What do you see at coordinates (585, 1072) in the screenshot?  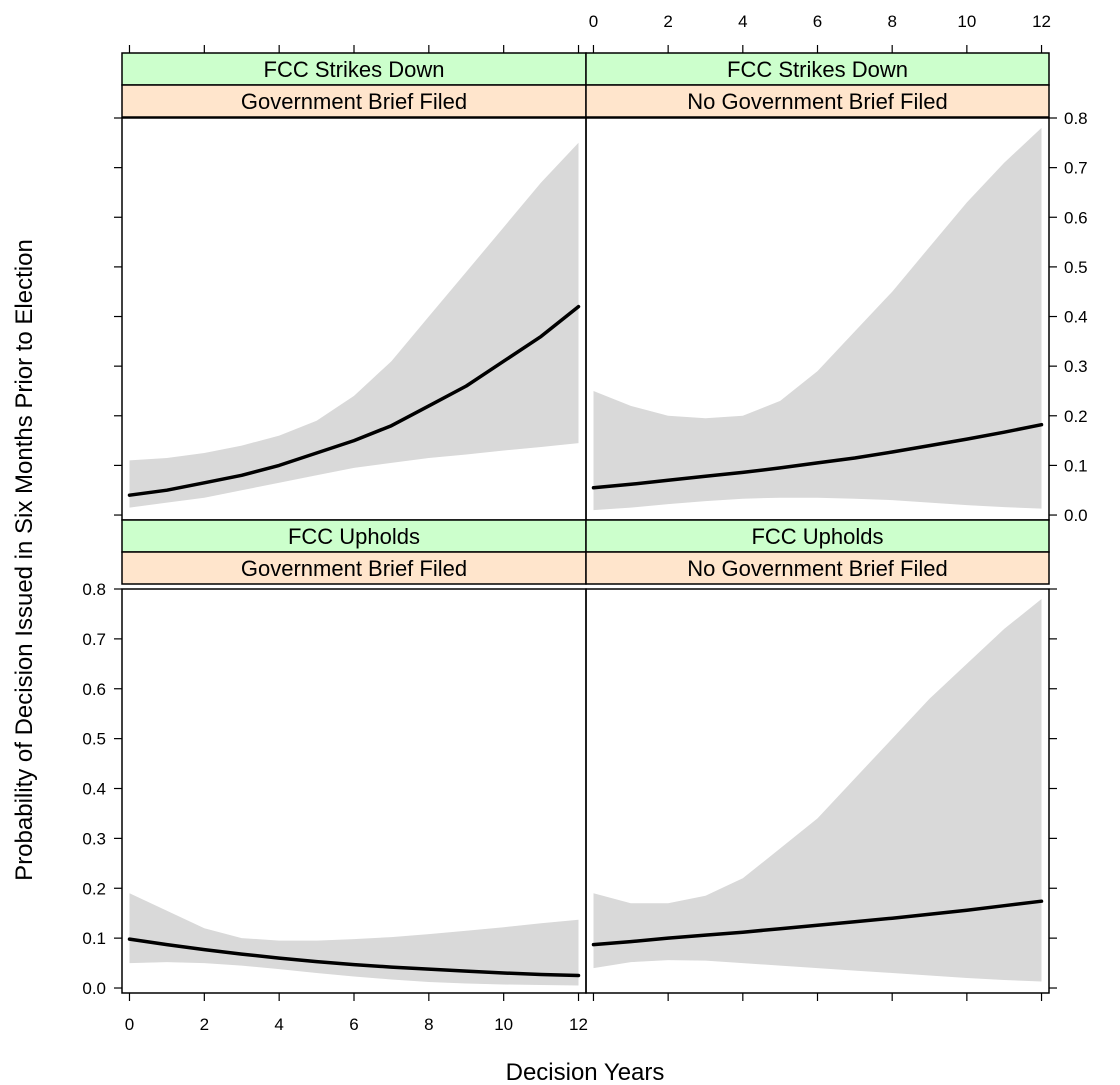 I see `x-axis-title: Decision Years` at bounding box center [585, 1072].